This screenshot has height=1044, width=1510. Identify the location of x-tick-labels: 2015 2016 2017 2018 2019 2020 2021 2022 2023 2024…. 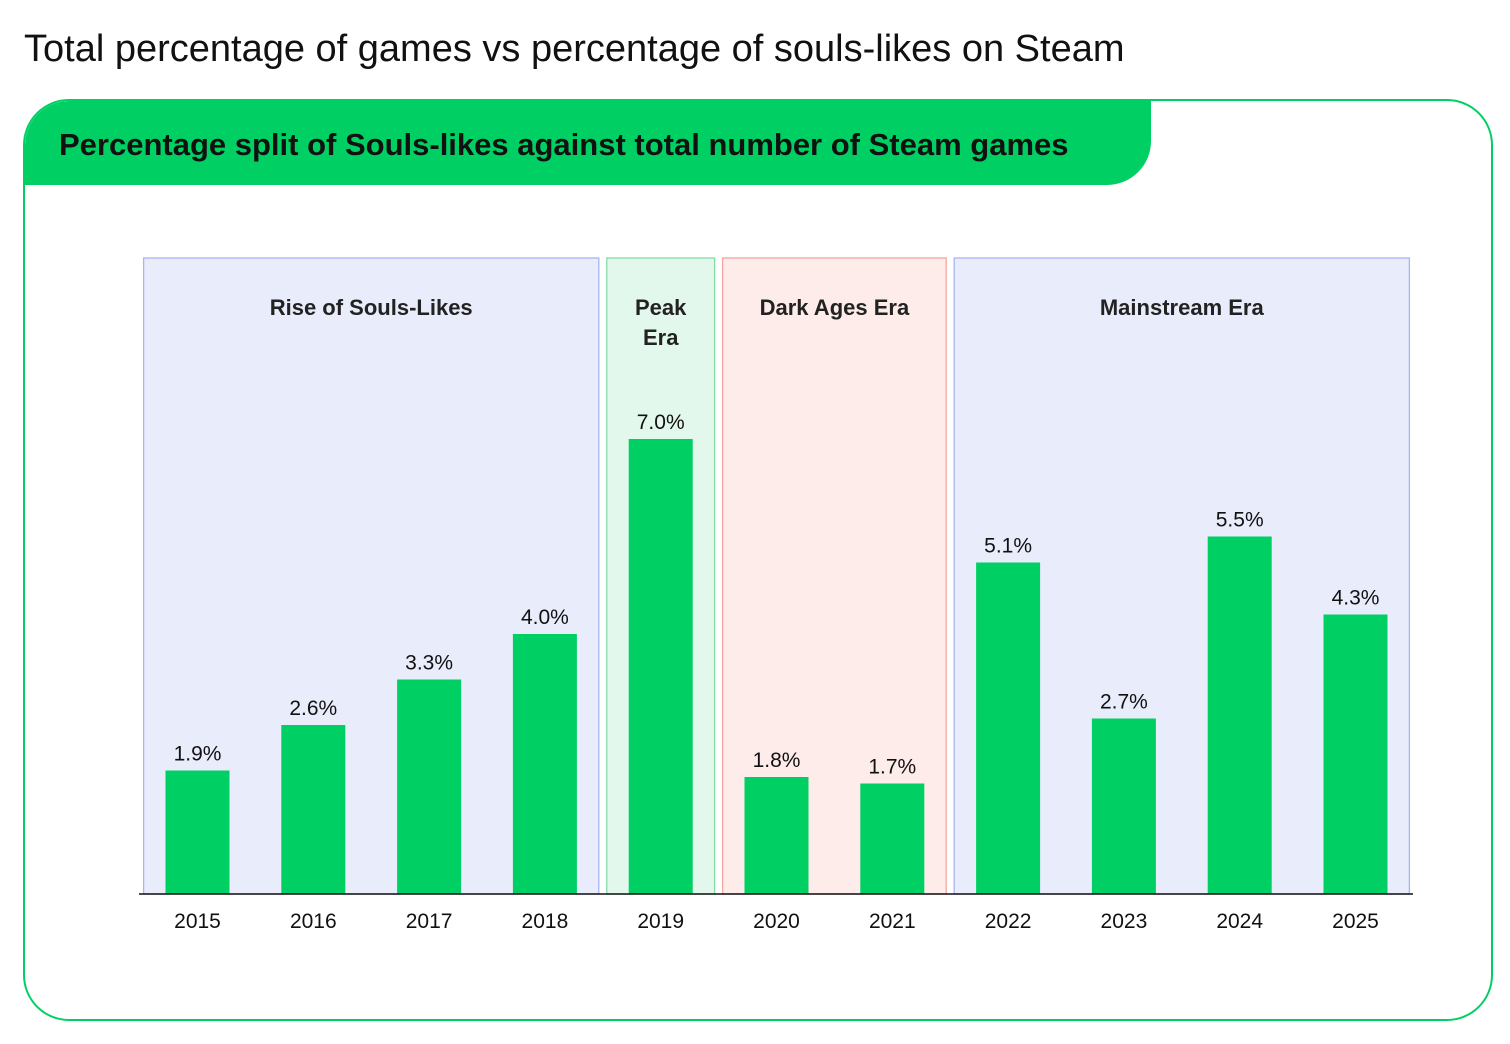
(776, 921).